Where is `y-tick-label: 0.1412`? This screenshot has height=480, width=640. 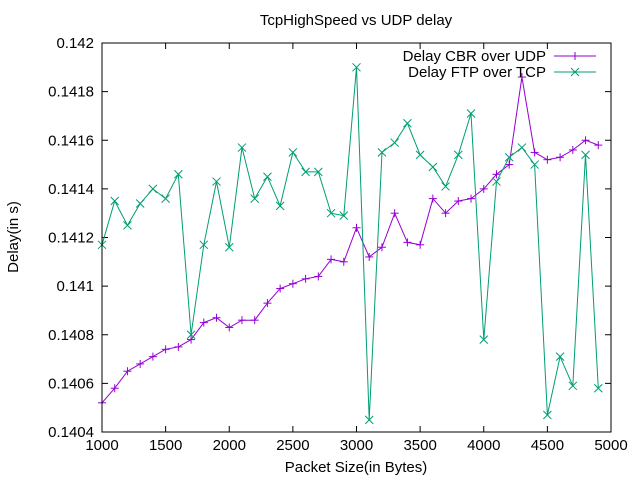
y-tick-label: 0.1412 is located at coordinates (71, 238).